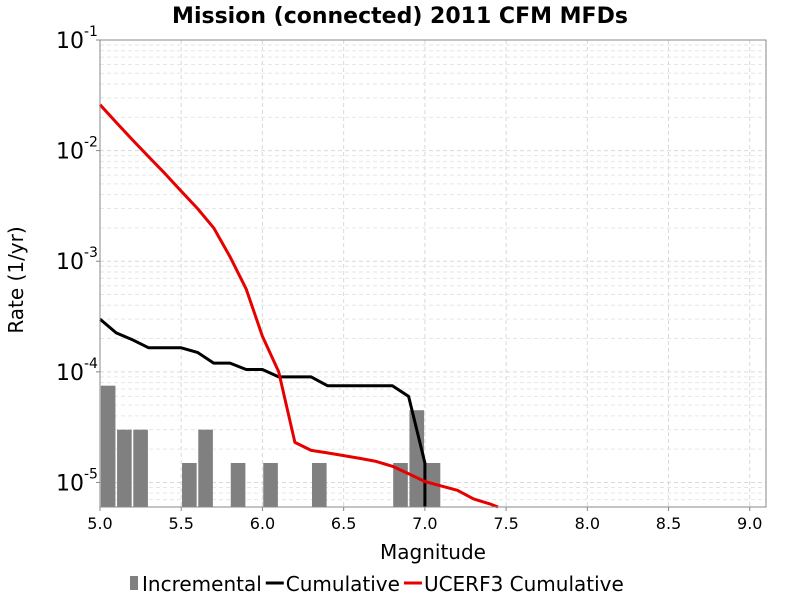 Image resolution: width=800 pixels, height=600 pixels. I want to click on x-tick-label: 8.0, so click(587, 523).